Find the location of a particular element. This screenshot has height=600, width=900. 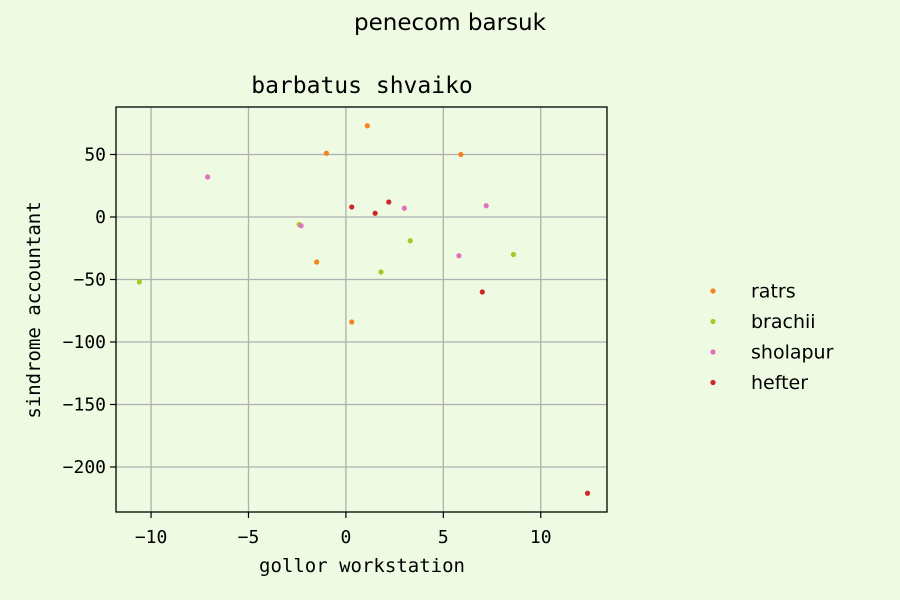

y-tick-label: 50 is located at coordinates (95, 155).